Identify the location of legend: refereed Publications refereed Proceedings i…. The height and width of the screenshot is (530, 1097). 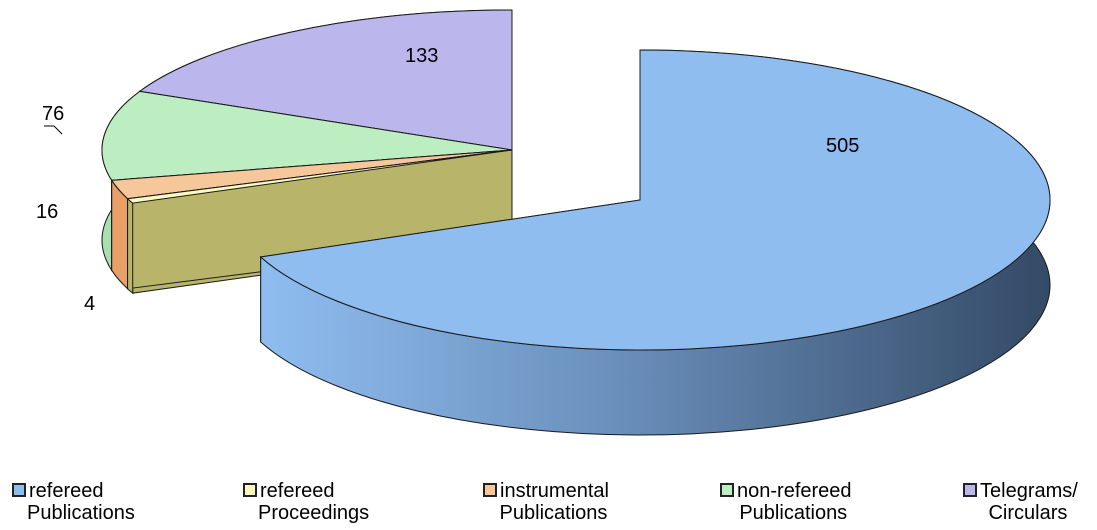
(548, 505).